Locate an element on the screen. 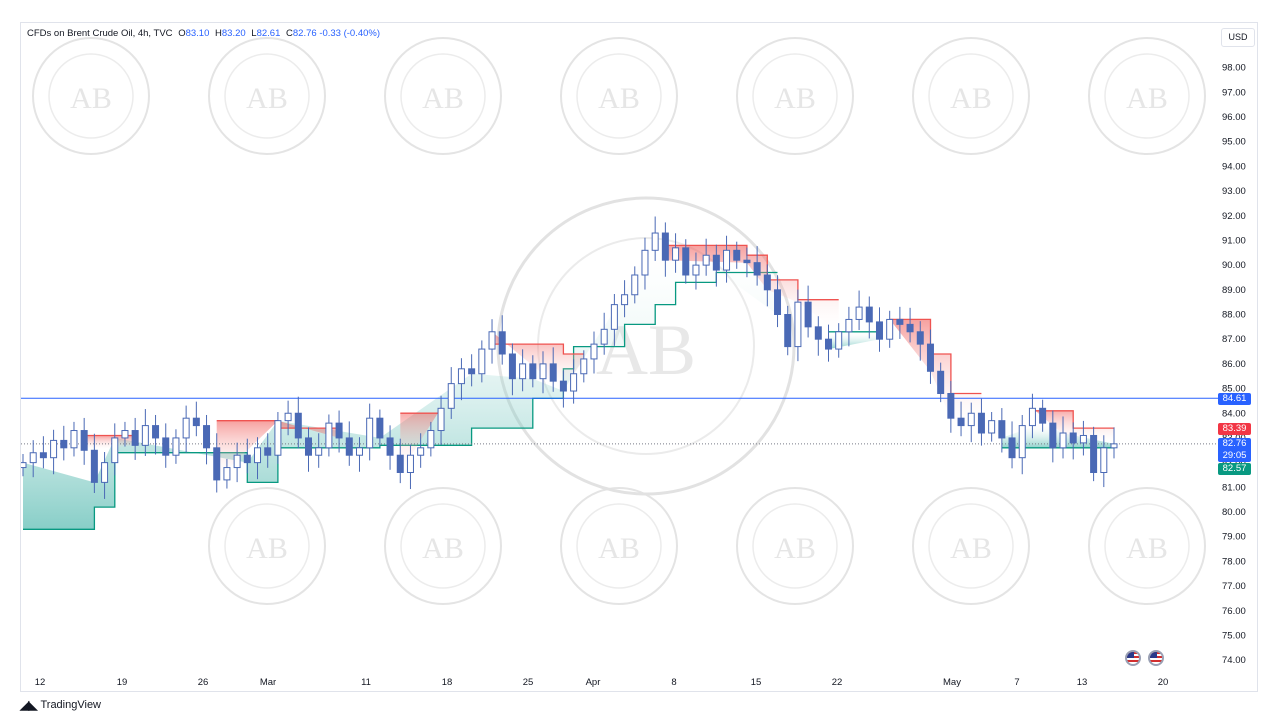  x-tick-label: 18 is located at coordinates (447, 682).